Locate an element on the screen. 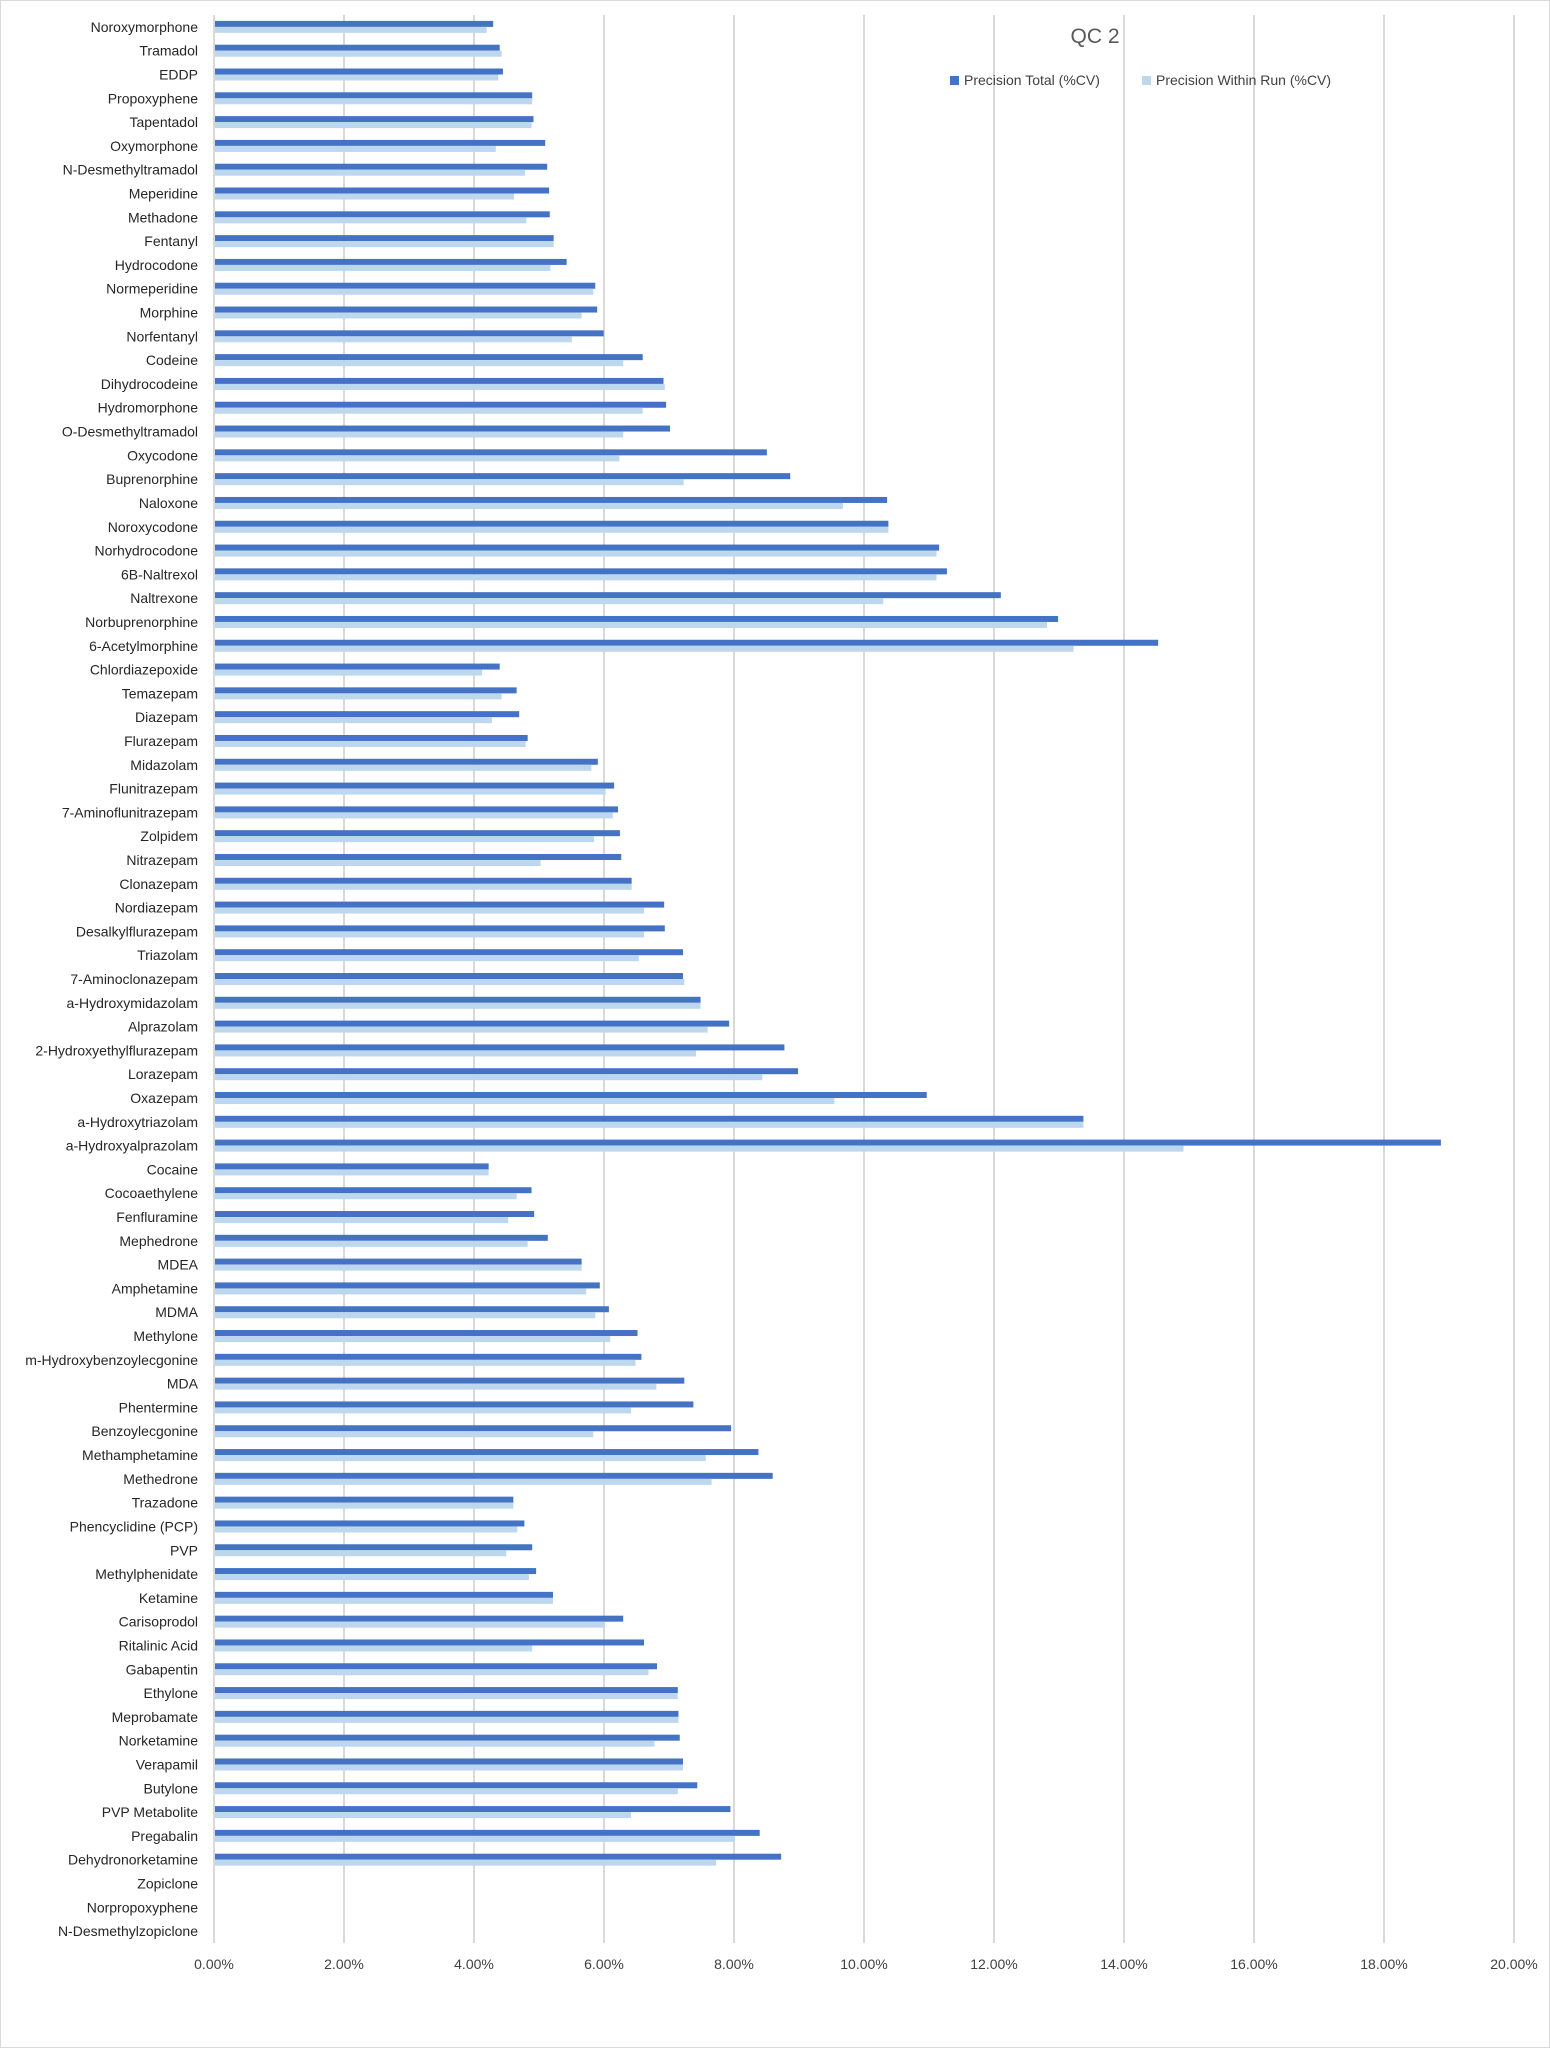 The height and width of the screenshot is (2049, 1550). category-label: Dehydronorketamine is located at coordinates (133, 1860).